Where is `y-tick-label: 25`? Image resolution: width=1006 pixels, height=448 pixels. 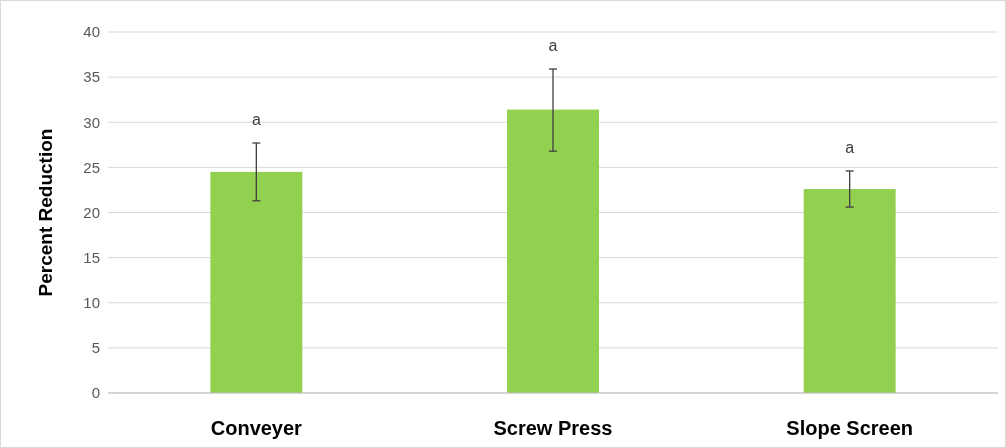
y-tick-label: 25 is located at coordinates (91, 167).